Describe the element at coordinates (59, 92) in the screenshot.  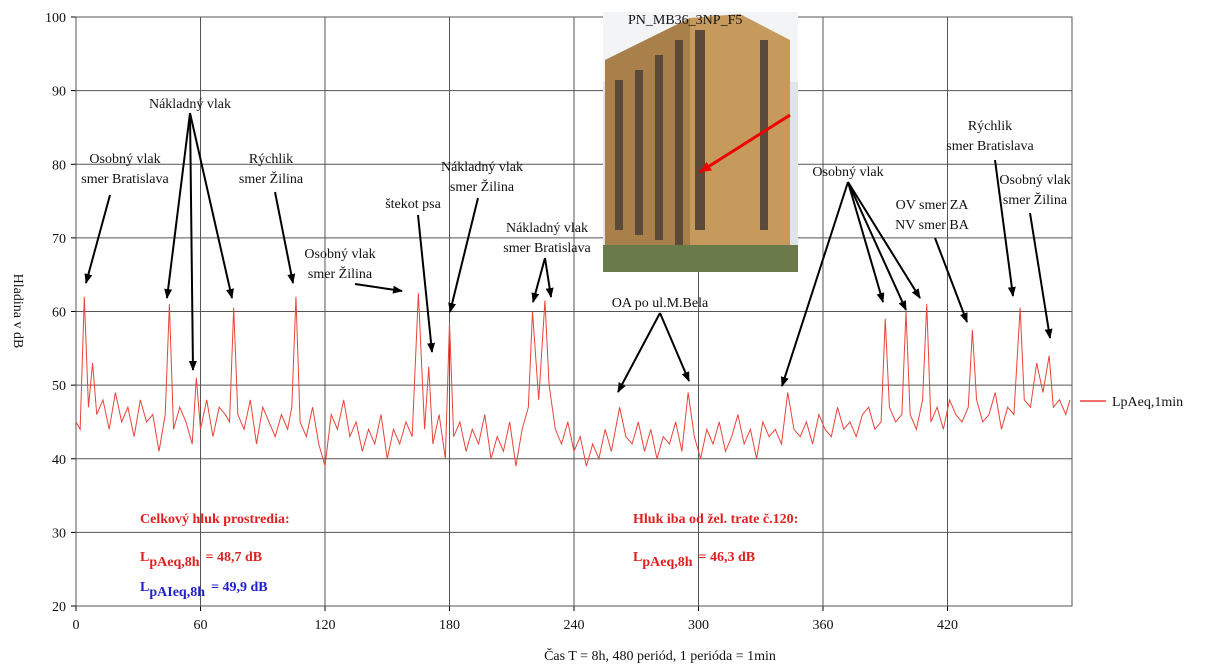
I see `y-tick-label: 90` at that location.